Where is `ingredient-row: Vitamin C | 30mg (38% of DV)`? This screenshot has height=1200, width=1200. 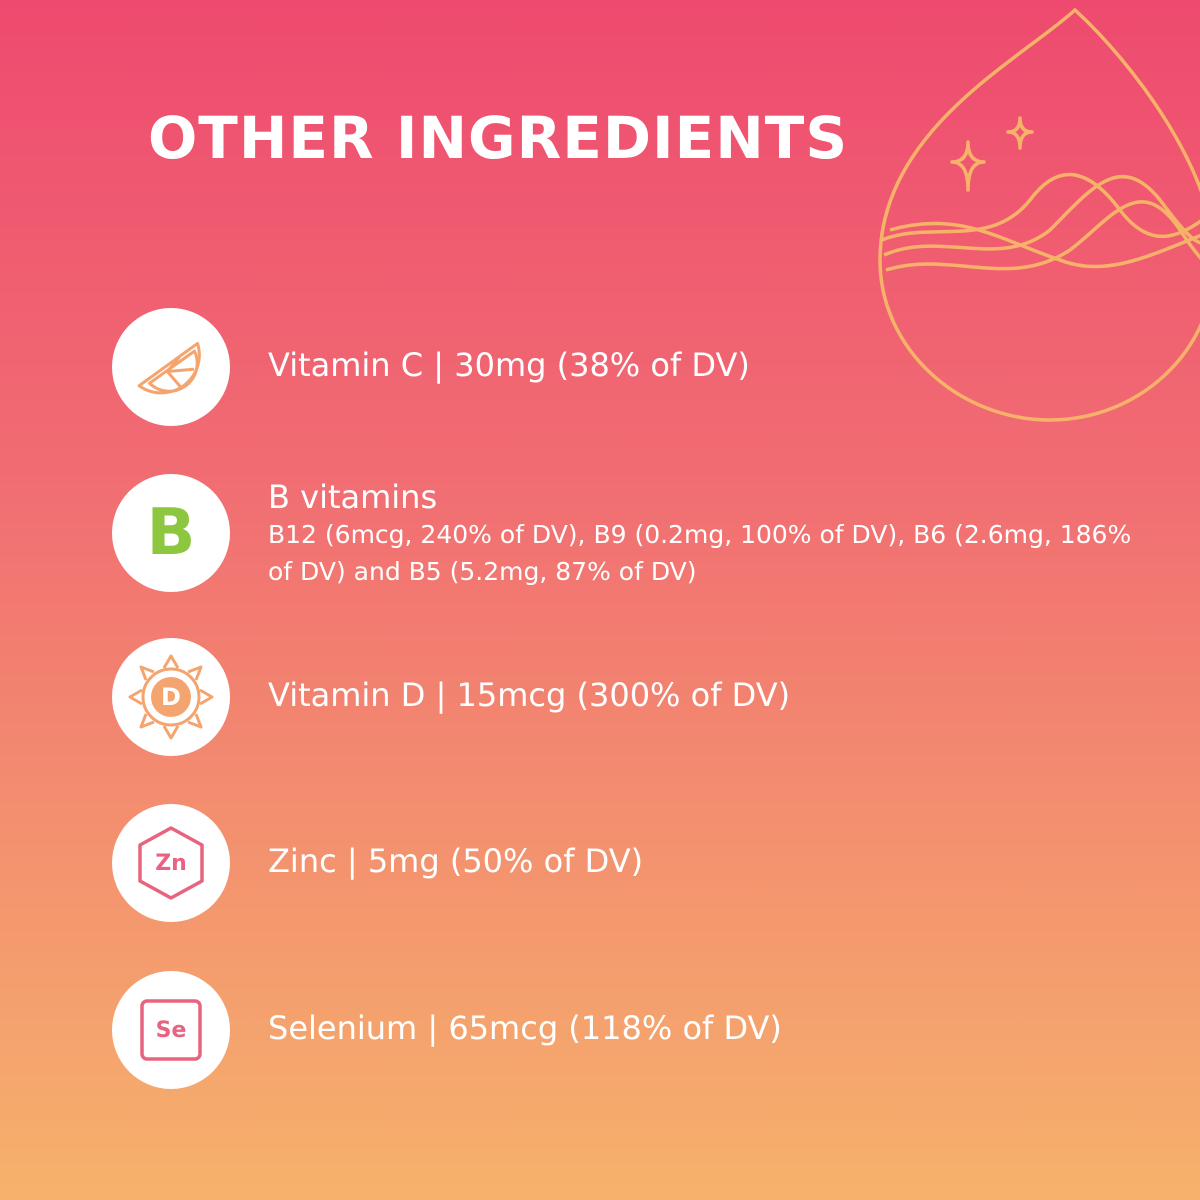 ingredient-row: Vitamin C | 30mg (38% of DV) is located at coordinates (642, 367).